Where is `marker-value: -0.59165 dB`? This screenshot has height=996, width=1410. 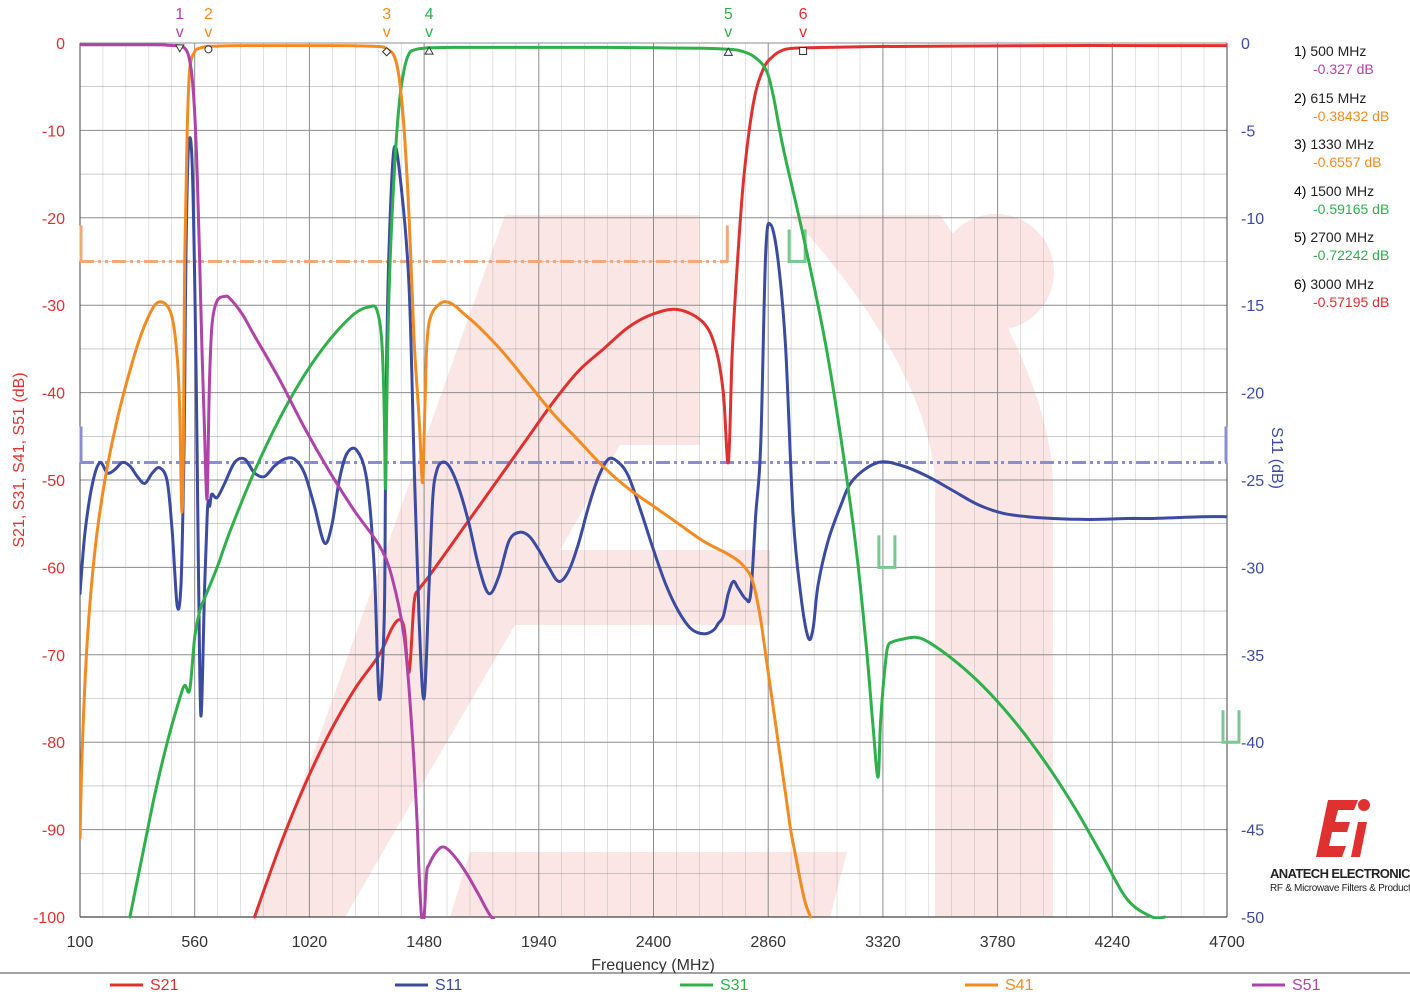
marker-value: -0.59165 dB is located at coordinates (1351, 208).